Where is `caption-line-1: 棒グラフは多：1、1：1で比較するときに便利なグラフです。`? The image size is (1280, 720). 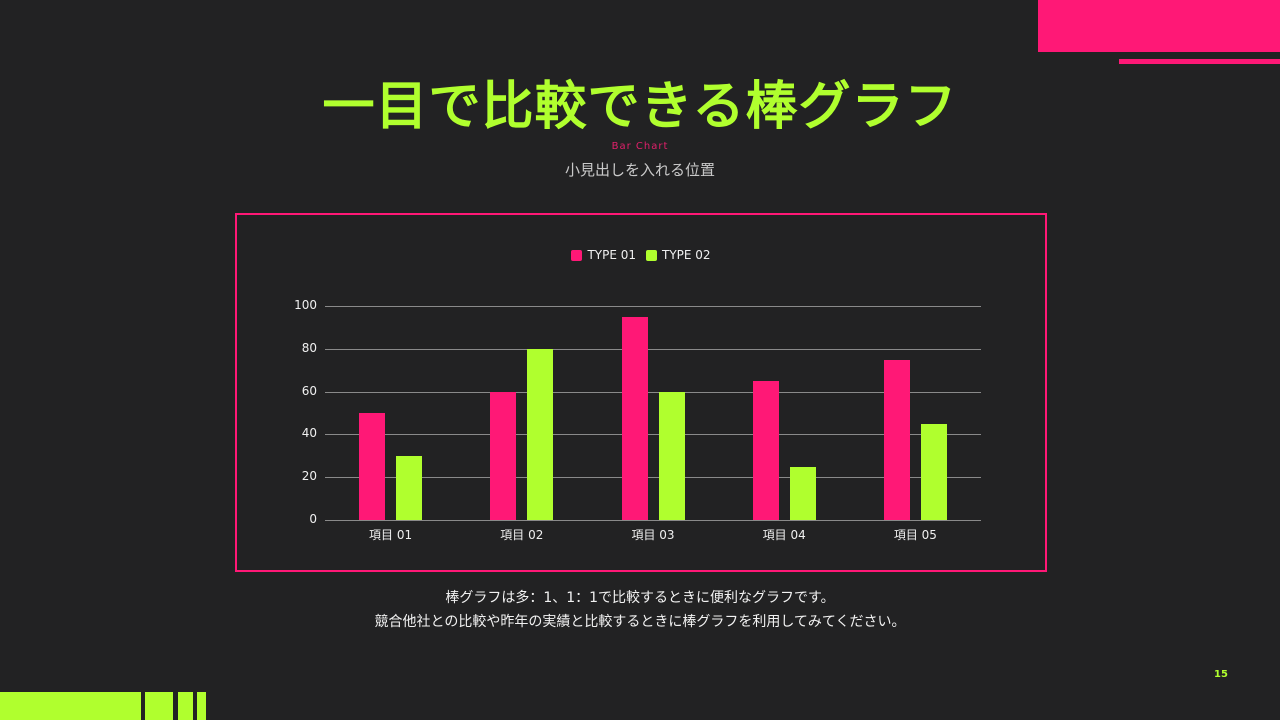
caption-line-1: 棒グラフは多：1、1：1で比較するときに便利なグラフです。 is located at coordinates (640, 598).